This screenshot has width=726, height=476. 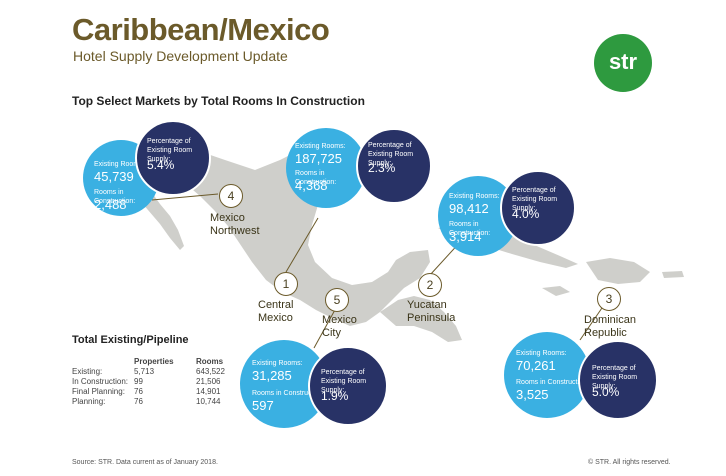 What do you see at coordinates (629, 462) in the screenshot?
I see `copyright-note: © STR. All rights reserved.` at bounding box center [629, 462].